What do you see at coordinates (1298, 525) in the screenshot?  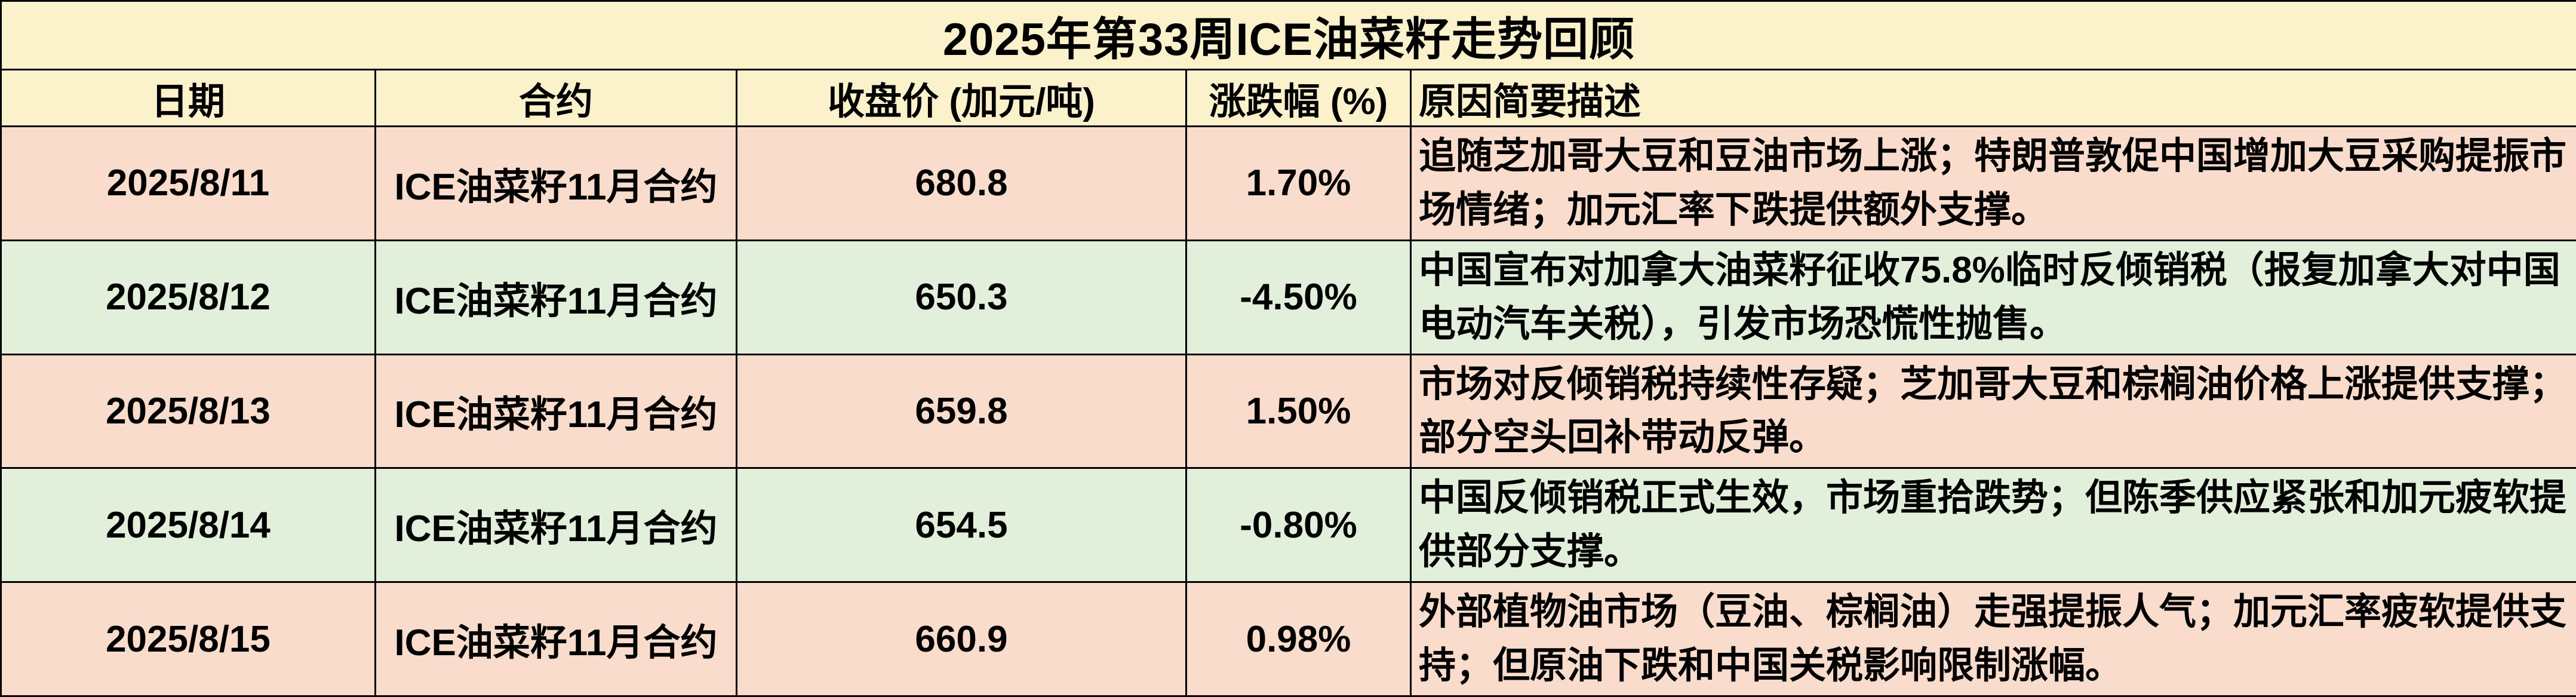 I see `change-pct-cell: -0.80%` at bounding box center [1298, 525].